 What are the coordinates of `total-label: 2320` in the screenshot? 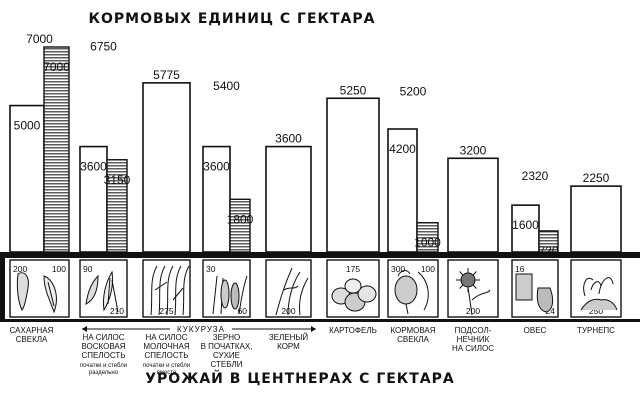 It's located at (535, 176).